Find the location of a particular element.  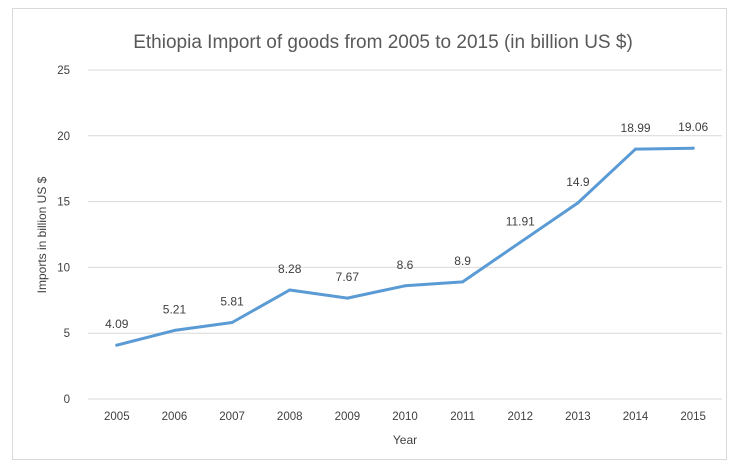

data-label: 19.06 is located at coordinates (693, 127).